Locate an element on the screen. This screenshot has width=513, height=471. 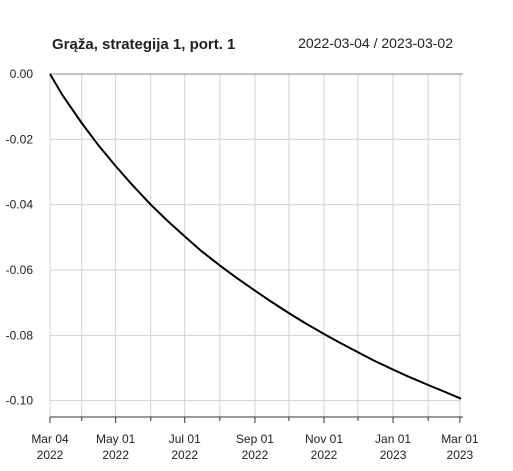
x-tick-label: Nov 01 is located at coordinates (324, 439).